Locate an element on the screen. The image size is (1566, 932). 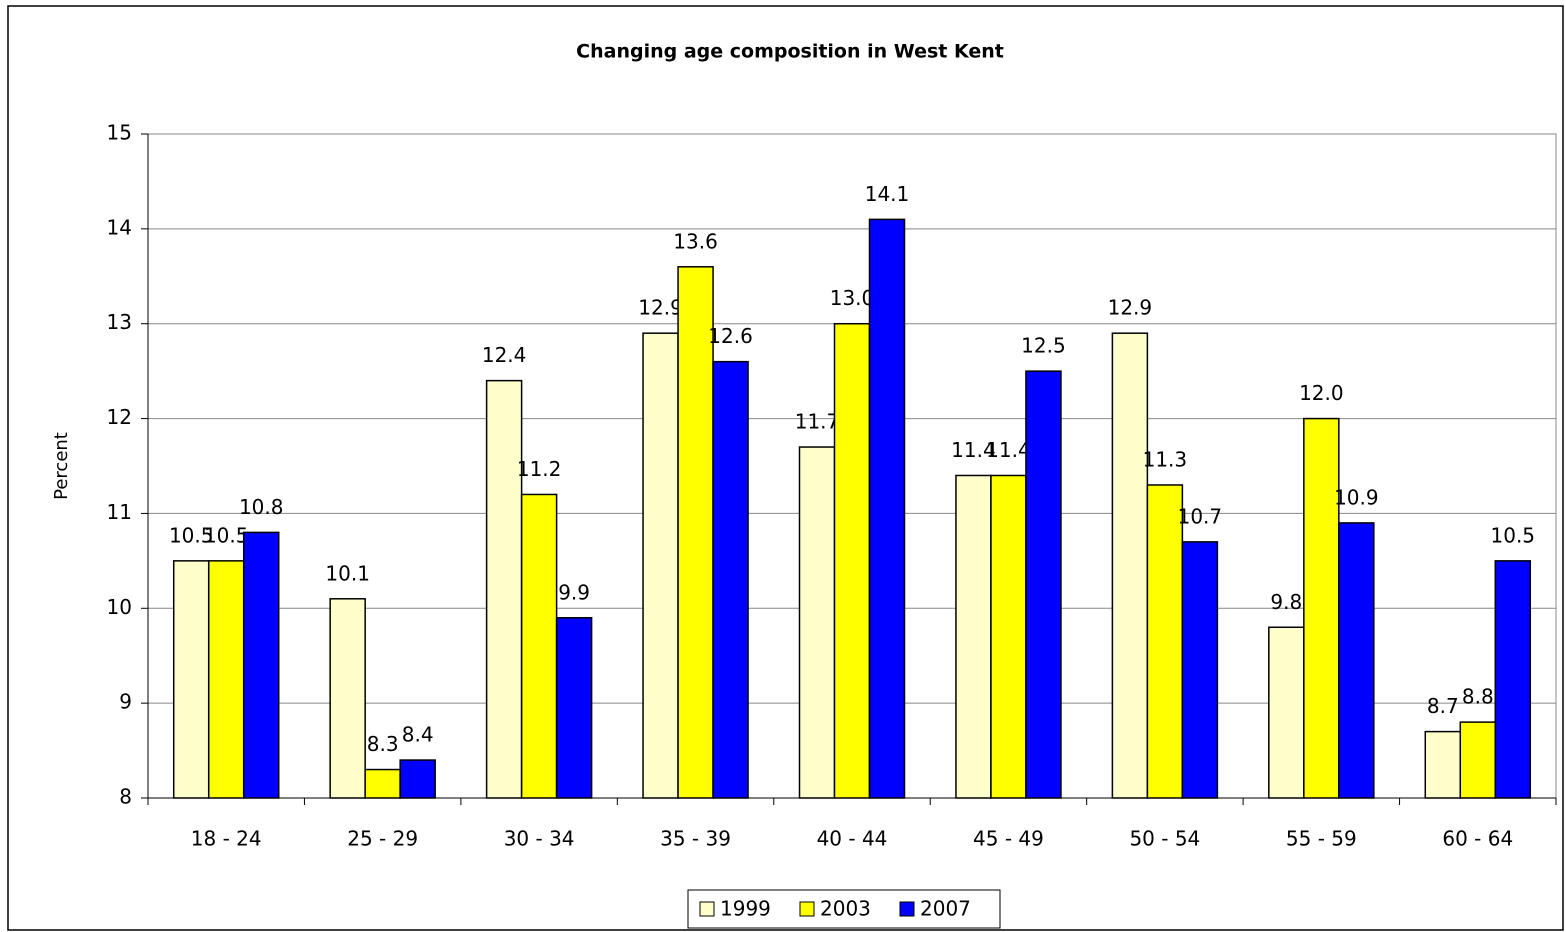
legend-label: 2003 is located at coordinates (845, 909).